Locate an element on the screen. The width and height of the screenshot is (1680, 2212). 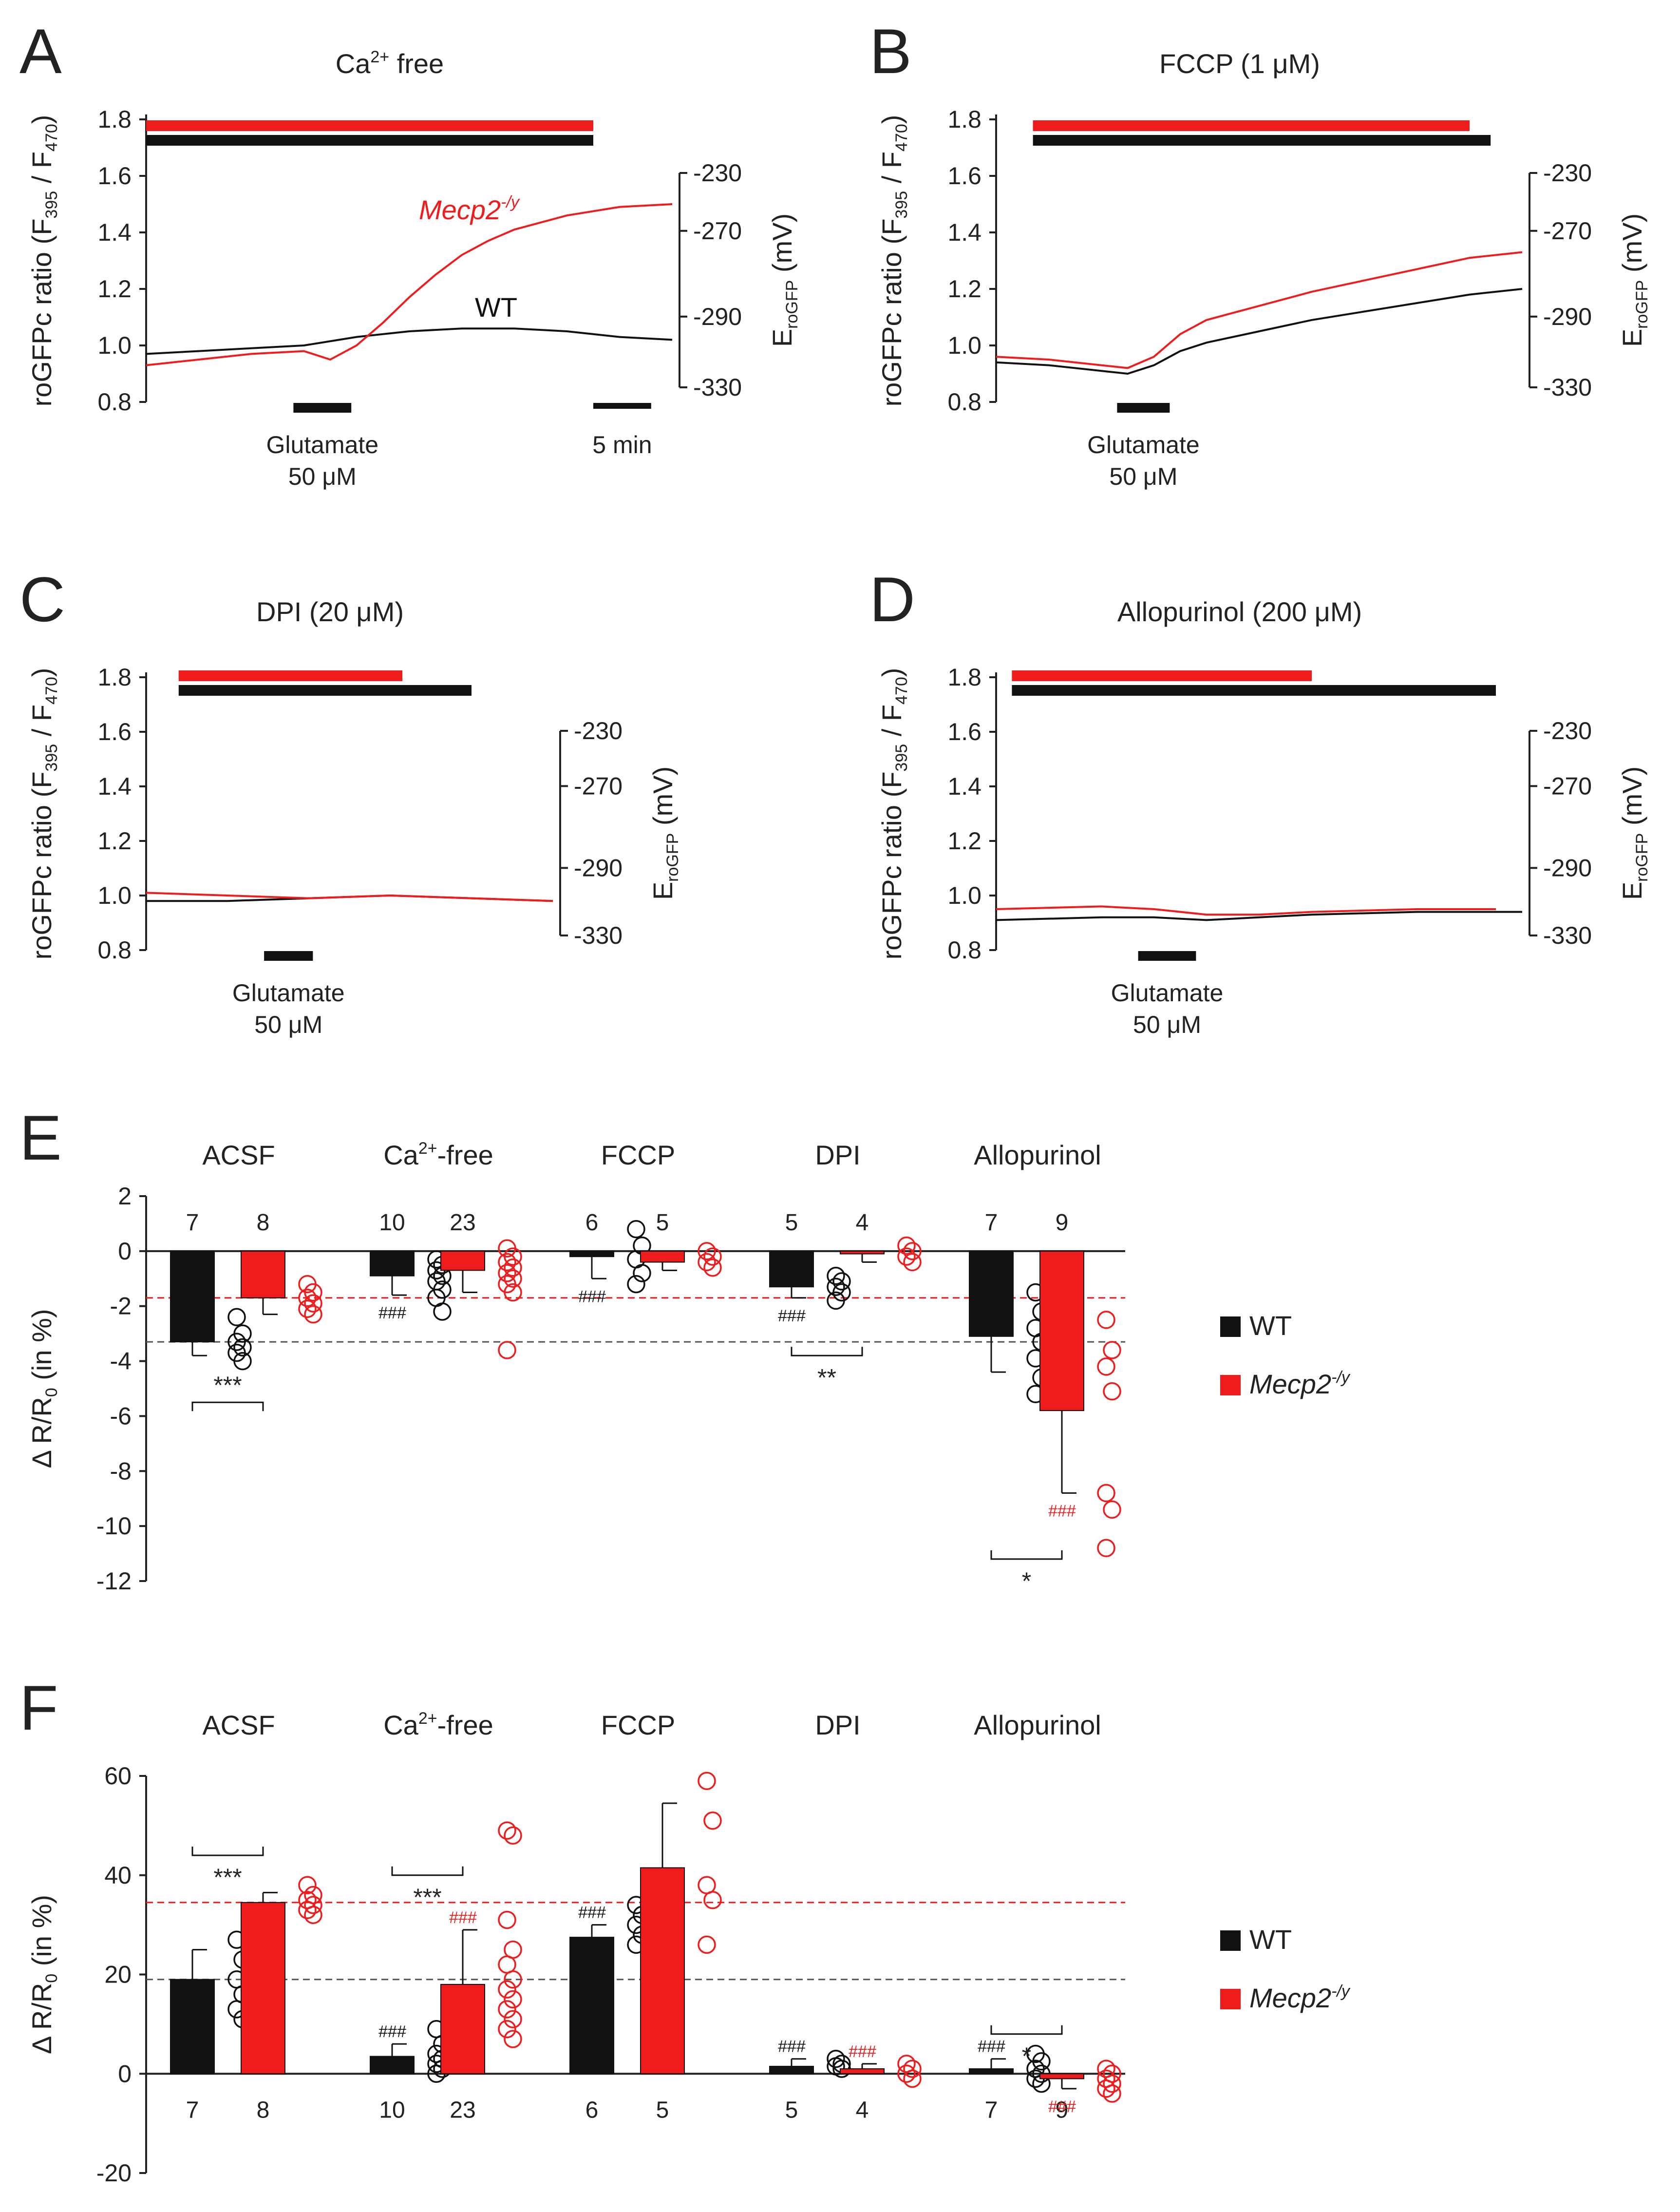
group-label-base: ACSF is located at coordinates (239, 1155).